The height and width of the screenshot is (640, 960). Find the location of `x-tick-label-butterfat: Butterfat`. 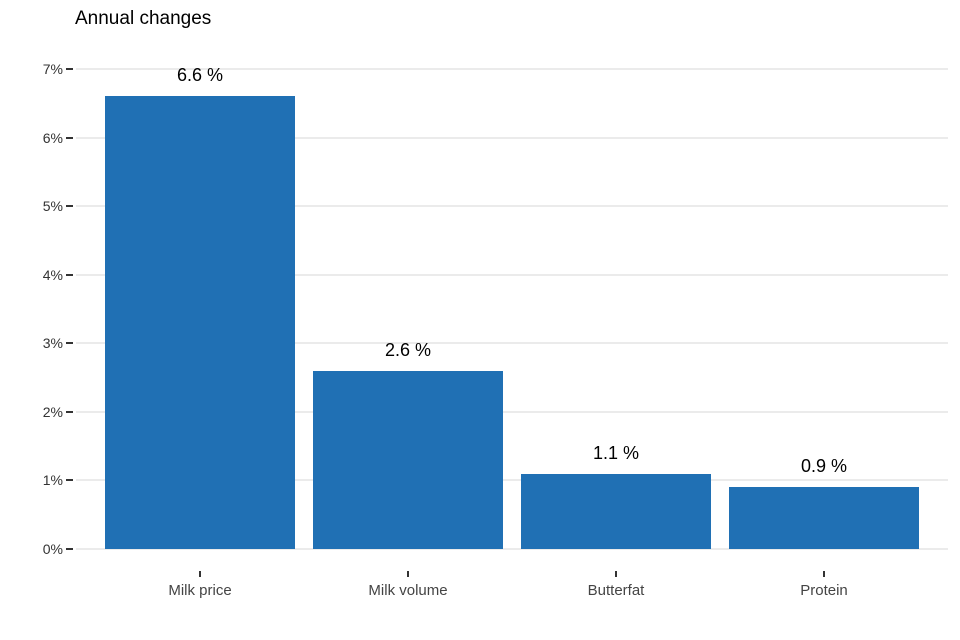

x-tick-label-butterfat: Butterfat is located at coordinates (616, 590).